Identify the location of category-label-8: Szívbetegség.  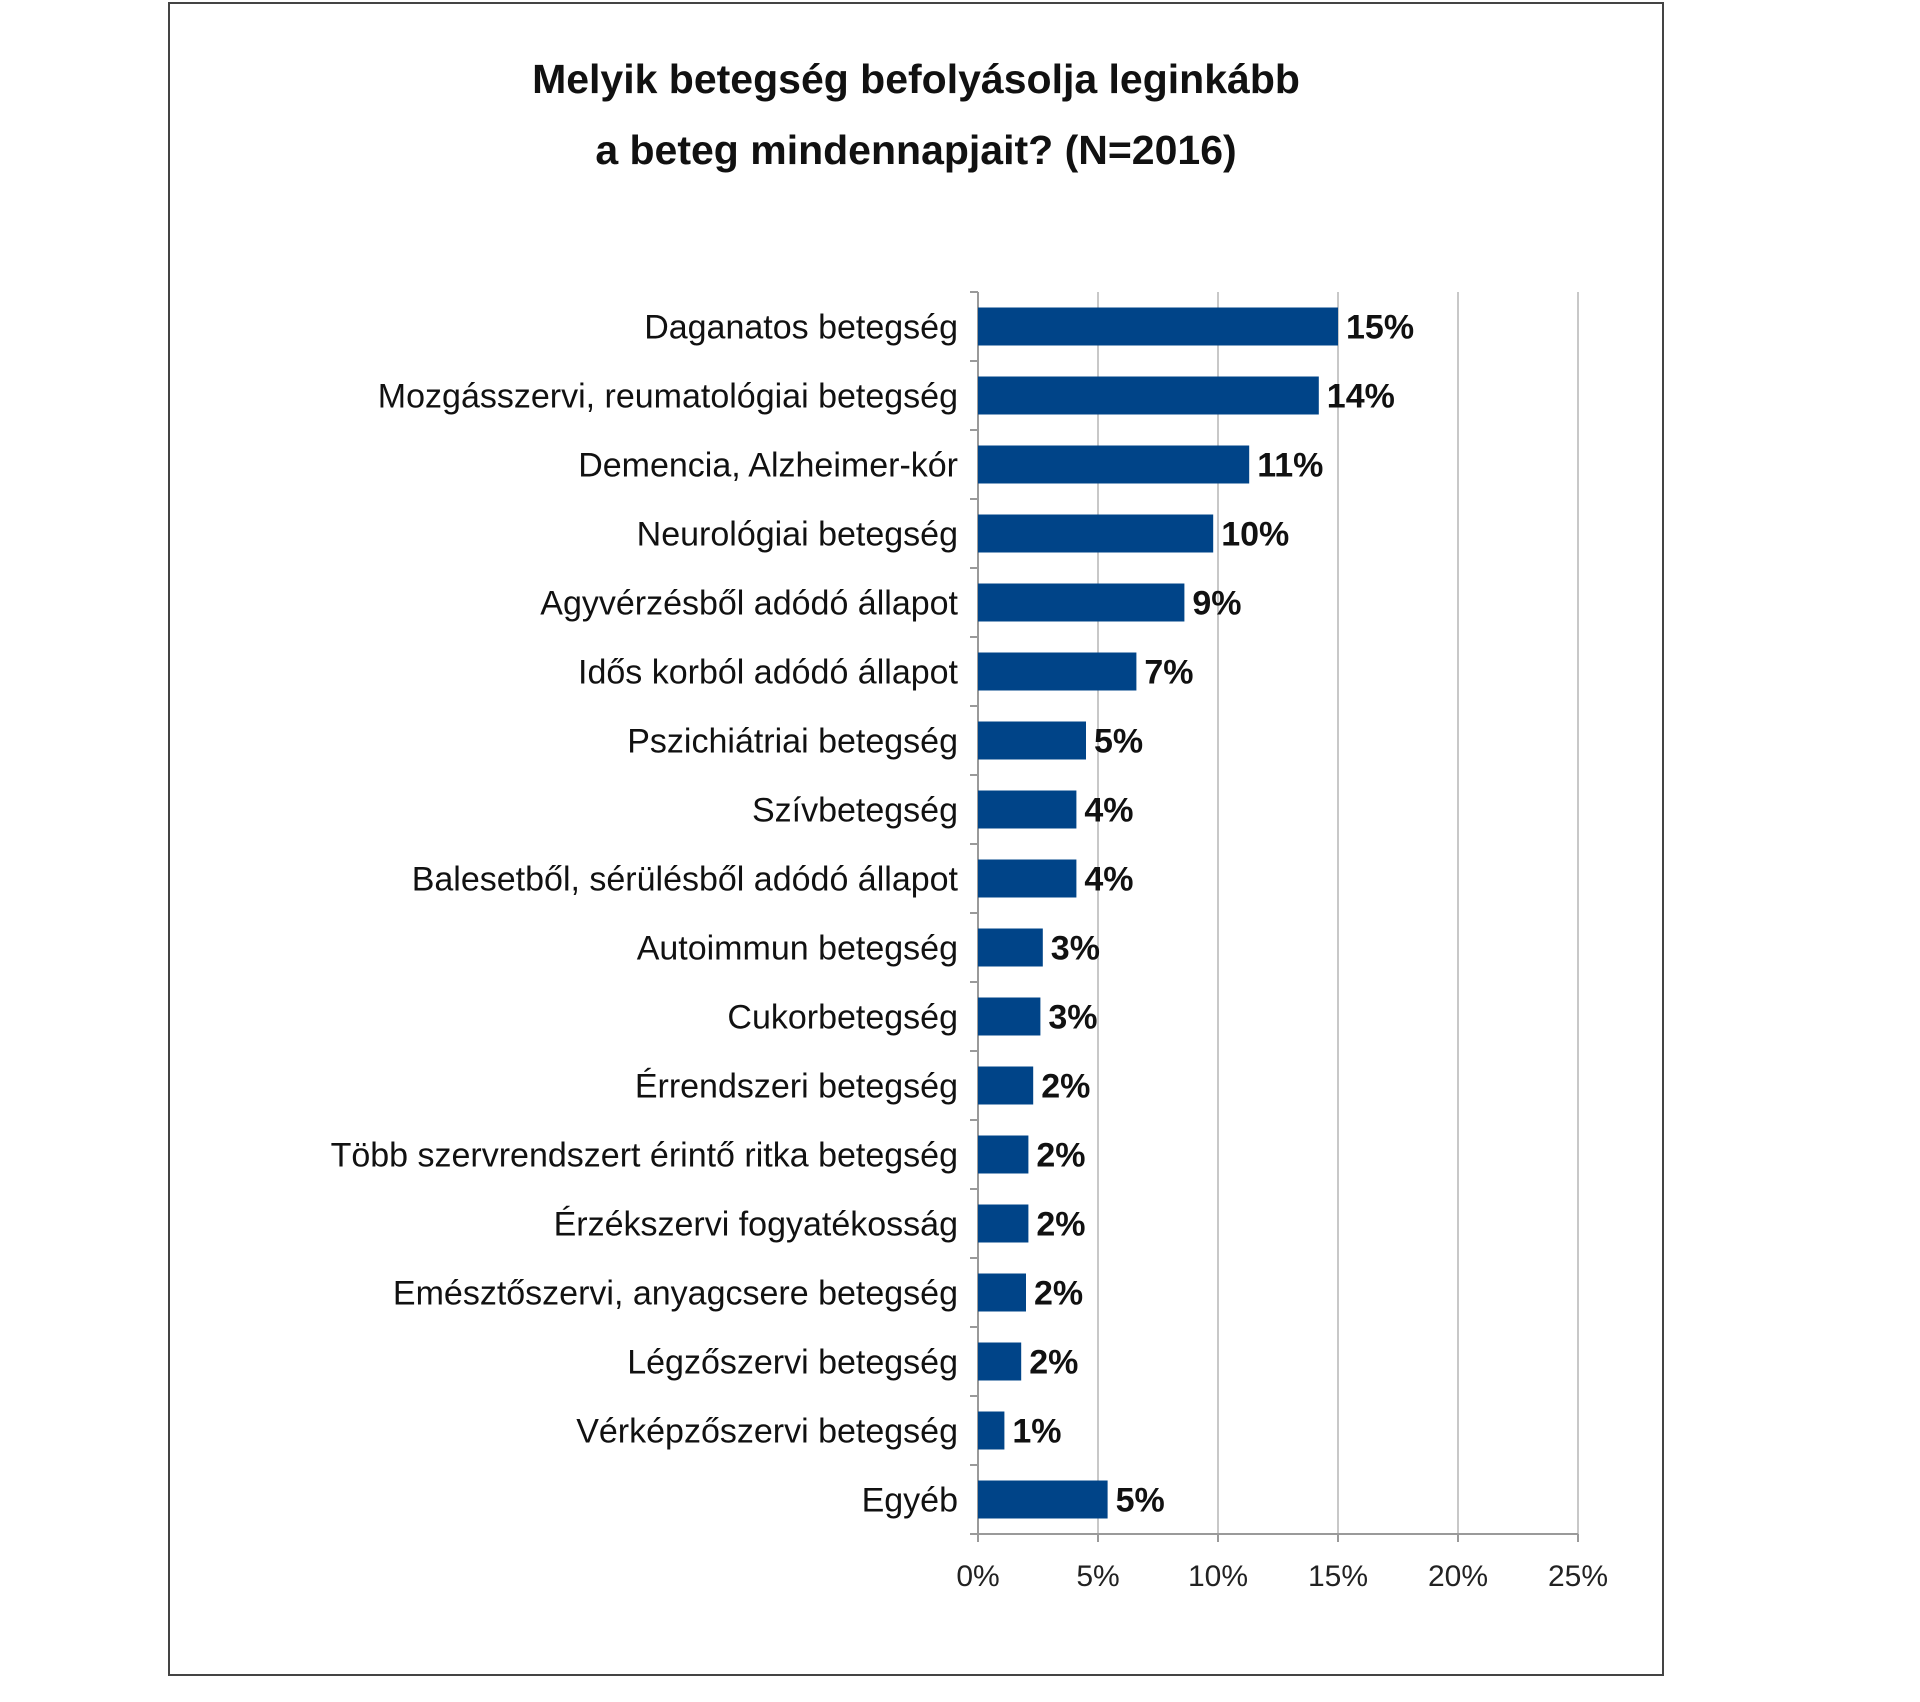
(855, 811).